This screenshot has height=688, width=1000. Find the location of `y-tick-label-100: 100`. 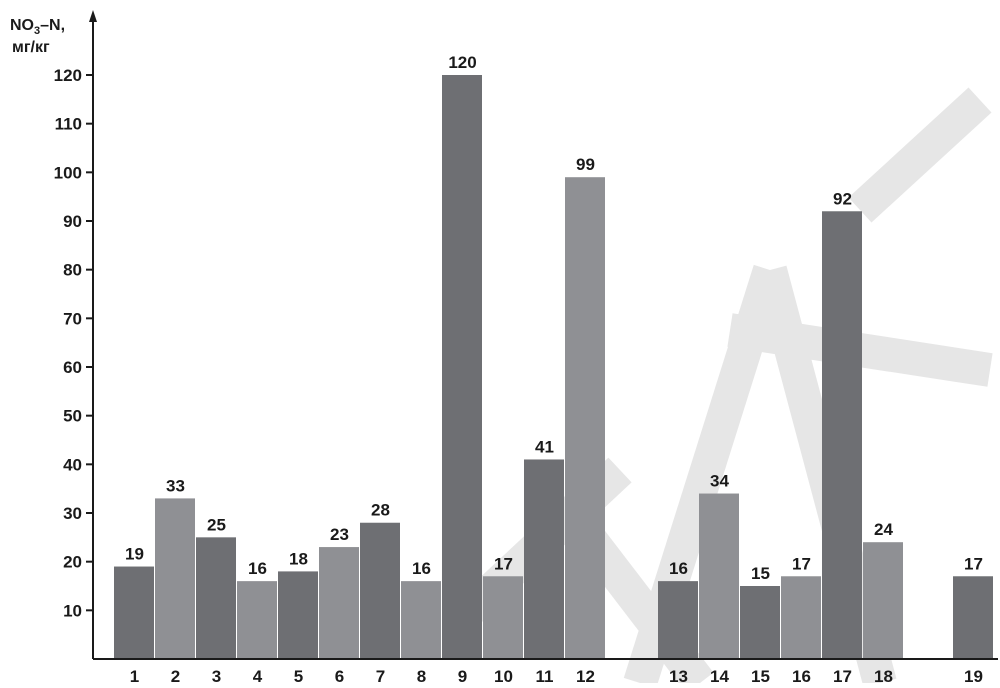

y-tick-label-100: 100 is located at coordinates (68, 172).